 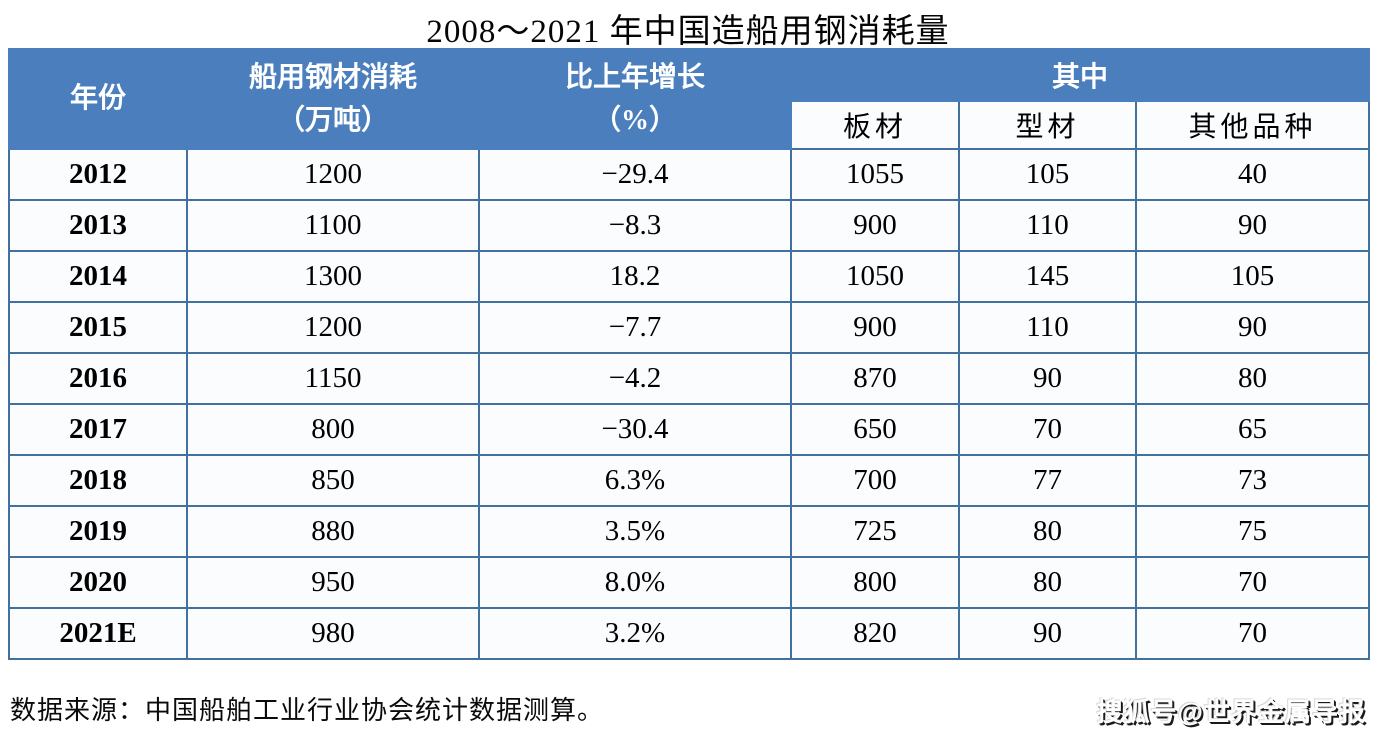 What do you see at coordinates (635, 633) in the screenshot?
I see `cell-growth: 3.2%` at bounding box center [635, 633].